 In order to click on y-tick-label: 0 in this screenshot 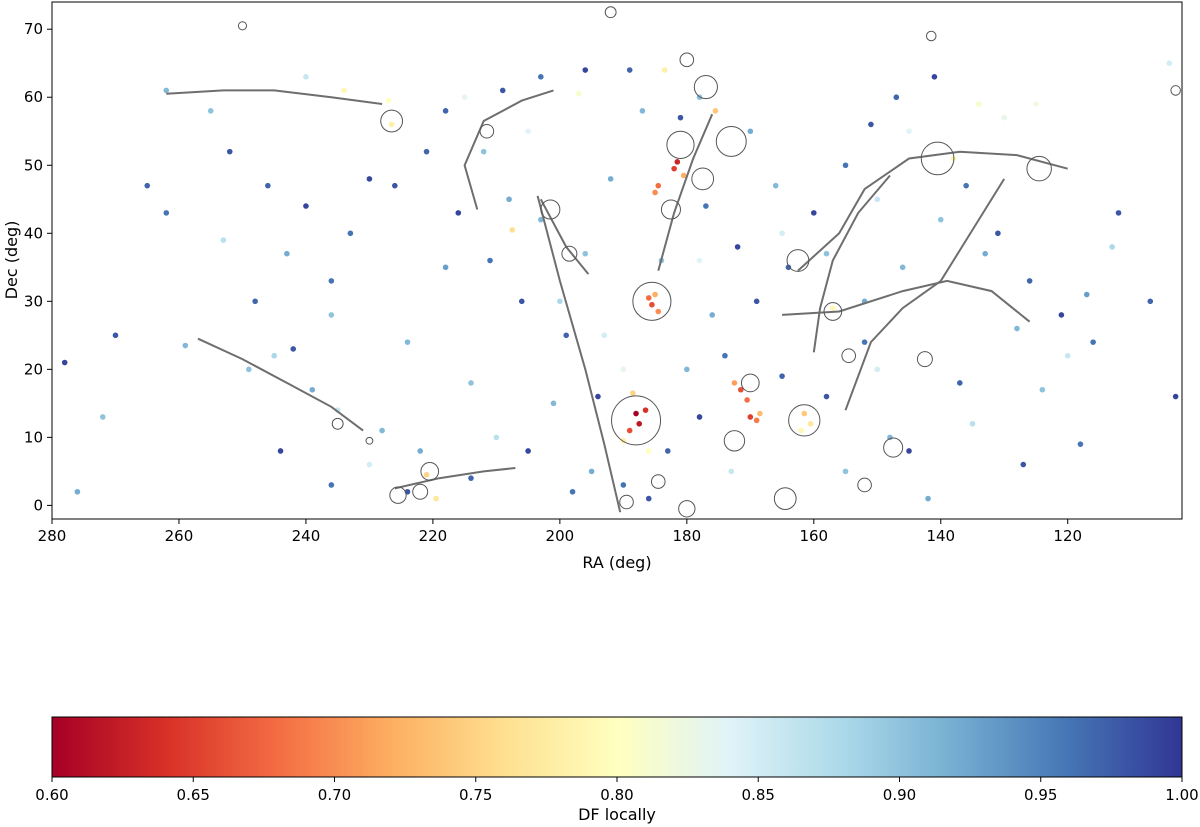, I will do `click(38, 505)`.